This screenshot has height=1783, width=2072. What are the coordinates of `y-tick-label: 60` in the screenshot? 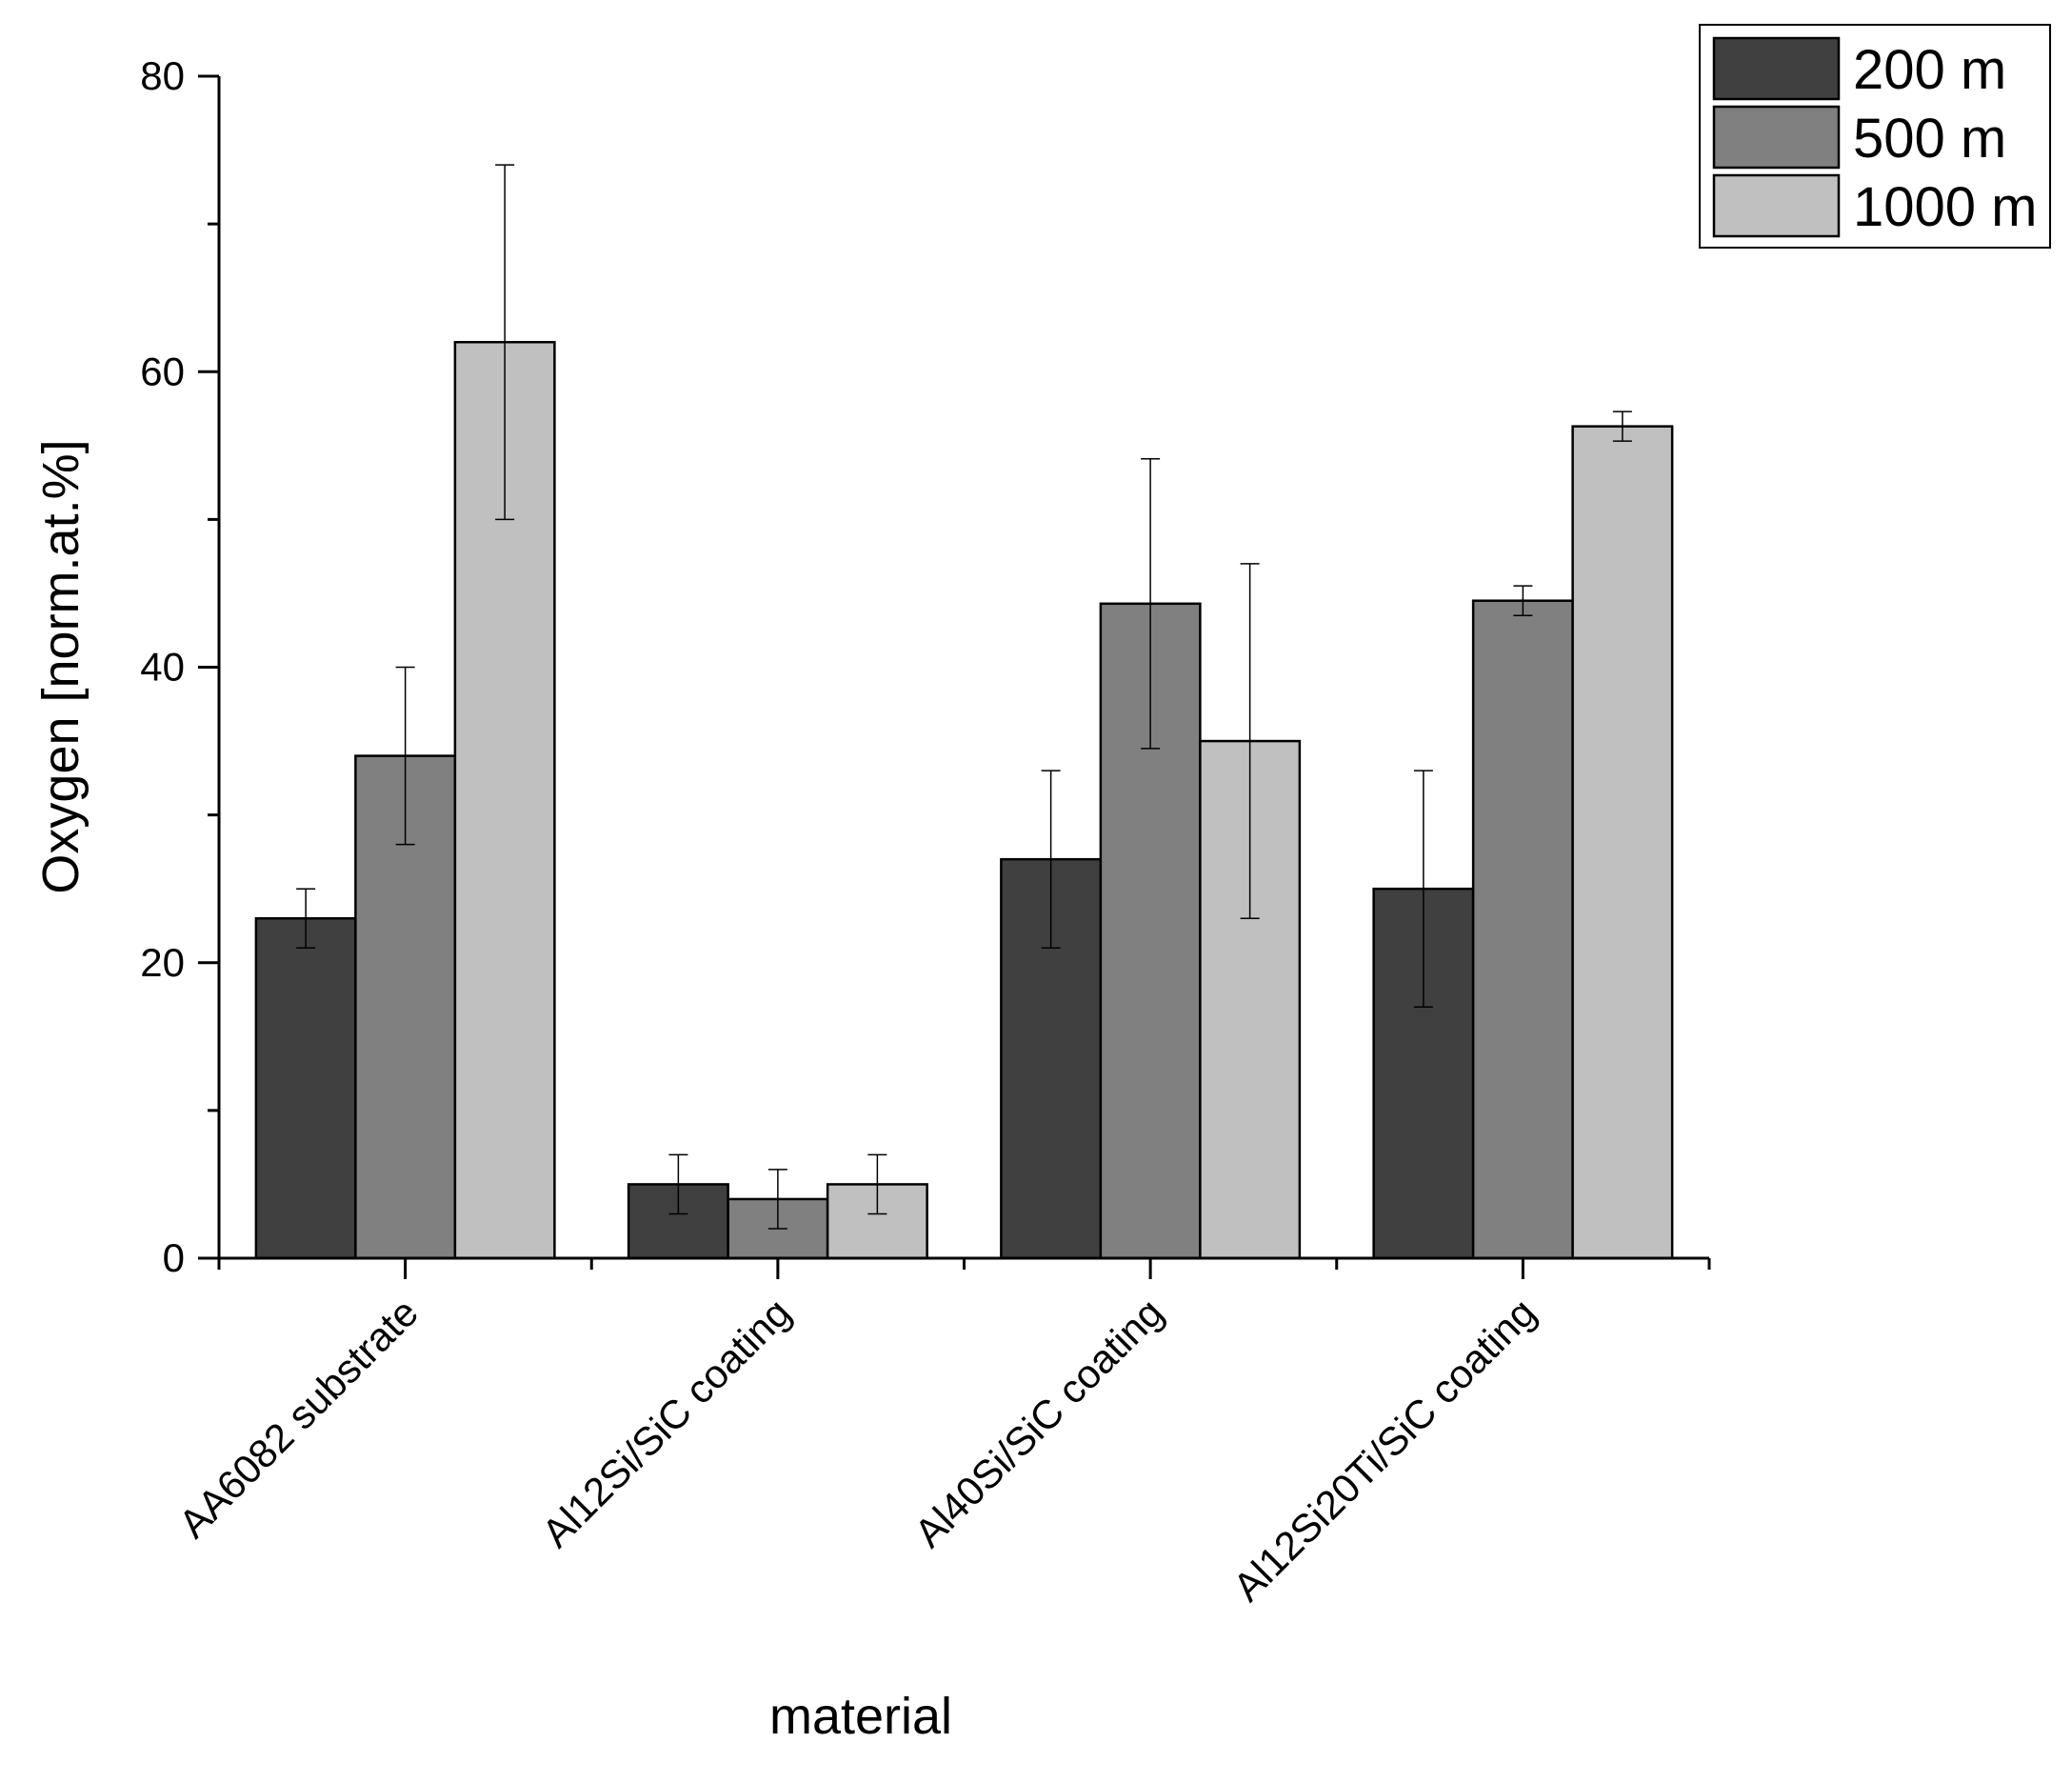 It's located at (162, 371).